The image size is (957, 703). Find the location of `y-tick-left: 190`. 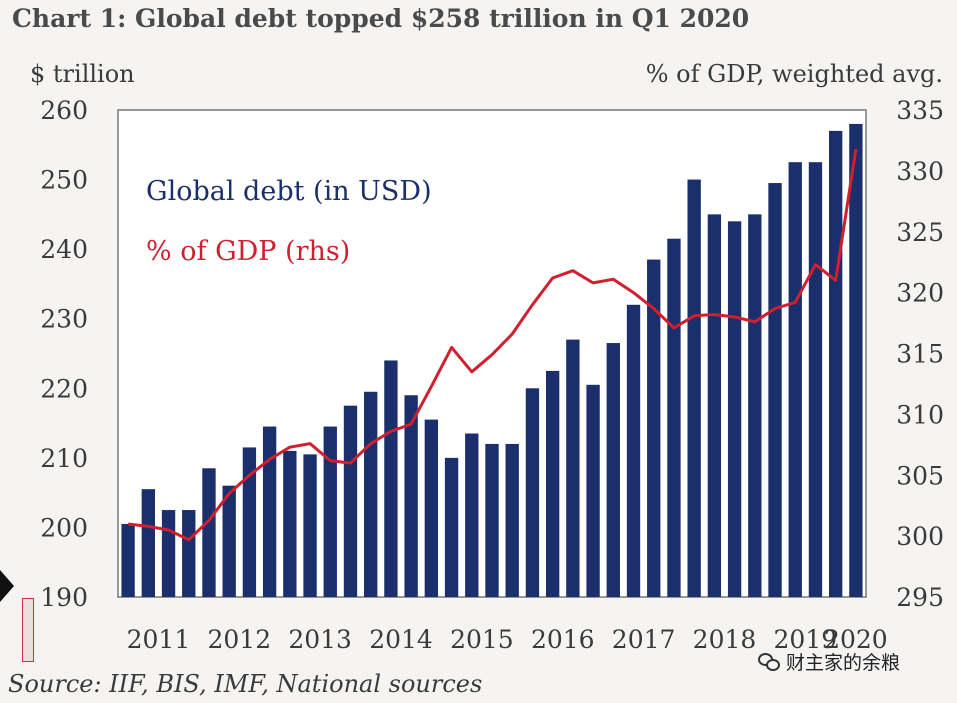

y-tick-left: 190 is located at coordinates (64, 597).